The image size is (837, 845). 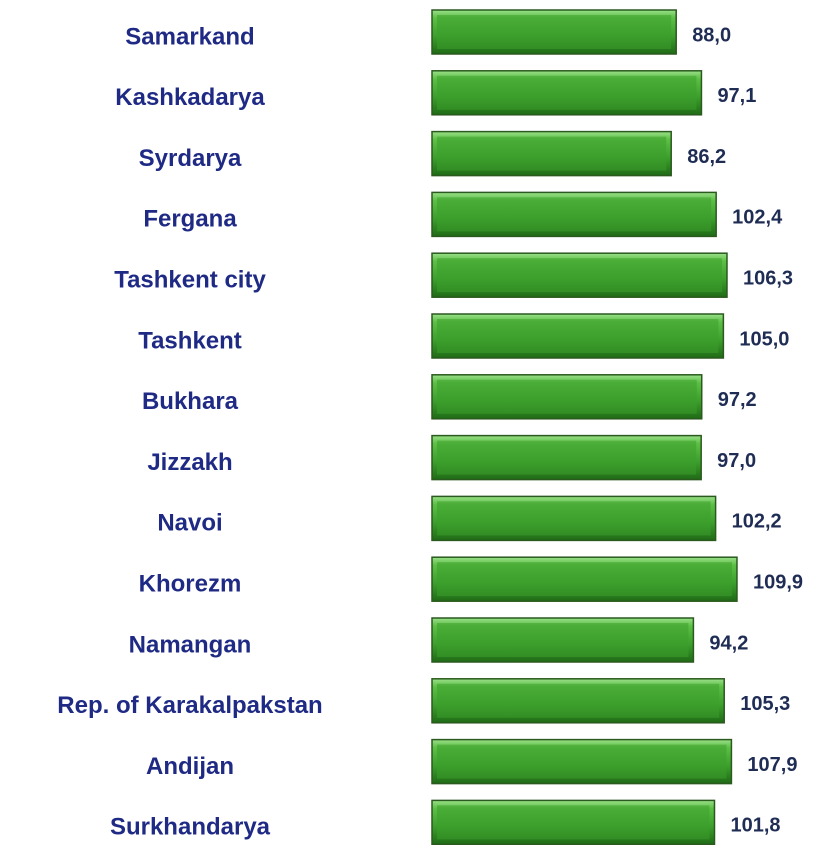 What do you see at coordinates (728, 643) in the screenshot?
I see `value-label: 94,2` at bounding box center [728, 643].